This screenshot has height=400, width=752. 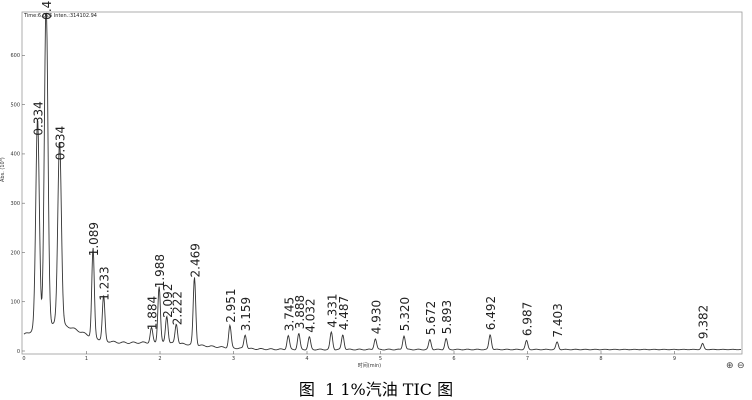 What do you see at coordinates (369, 365) in the screenshot?
I see `x-axis-label: 时间(min)` at bounding box center [369, 365].